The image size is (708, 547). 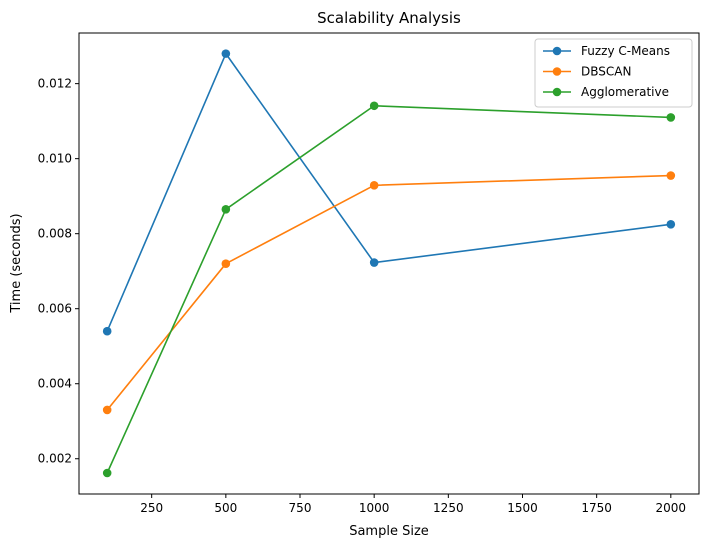 What do you see at coordinates (374, 508) in the screenshot?
I see `x-tick-label: 1000` at bounding box center [374, 508].